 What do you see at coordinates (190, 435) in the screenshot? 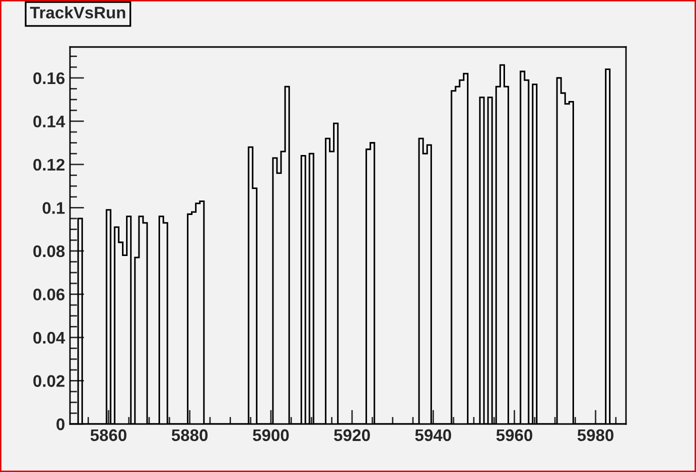
I see `x-tick-label: 5880` at bounding box center [190, 435].